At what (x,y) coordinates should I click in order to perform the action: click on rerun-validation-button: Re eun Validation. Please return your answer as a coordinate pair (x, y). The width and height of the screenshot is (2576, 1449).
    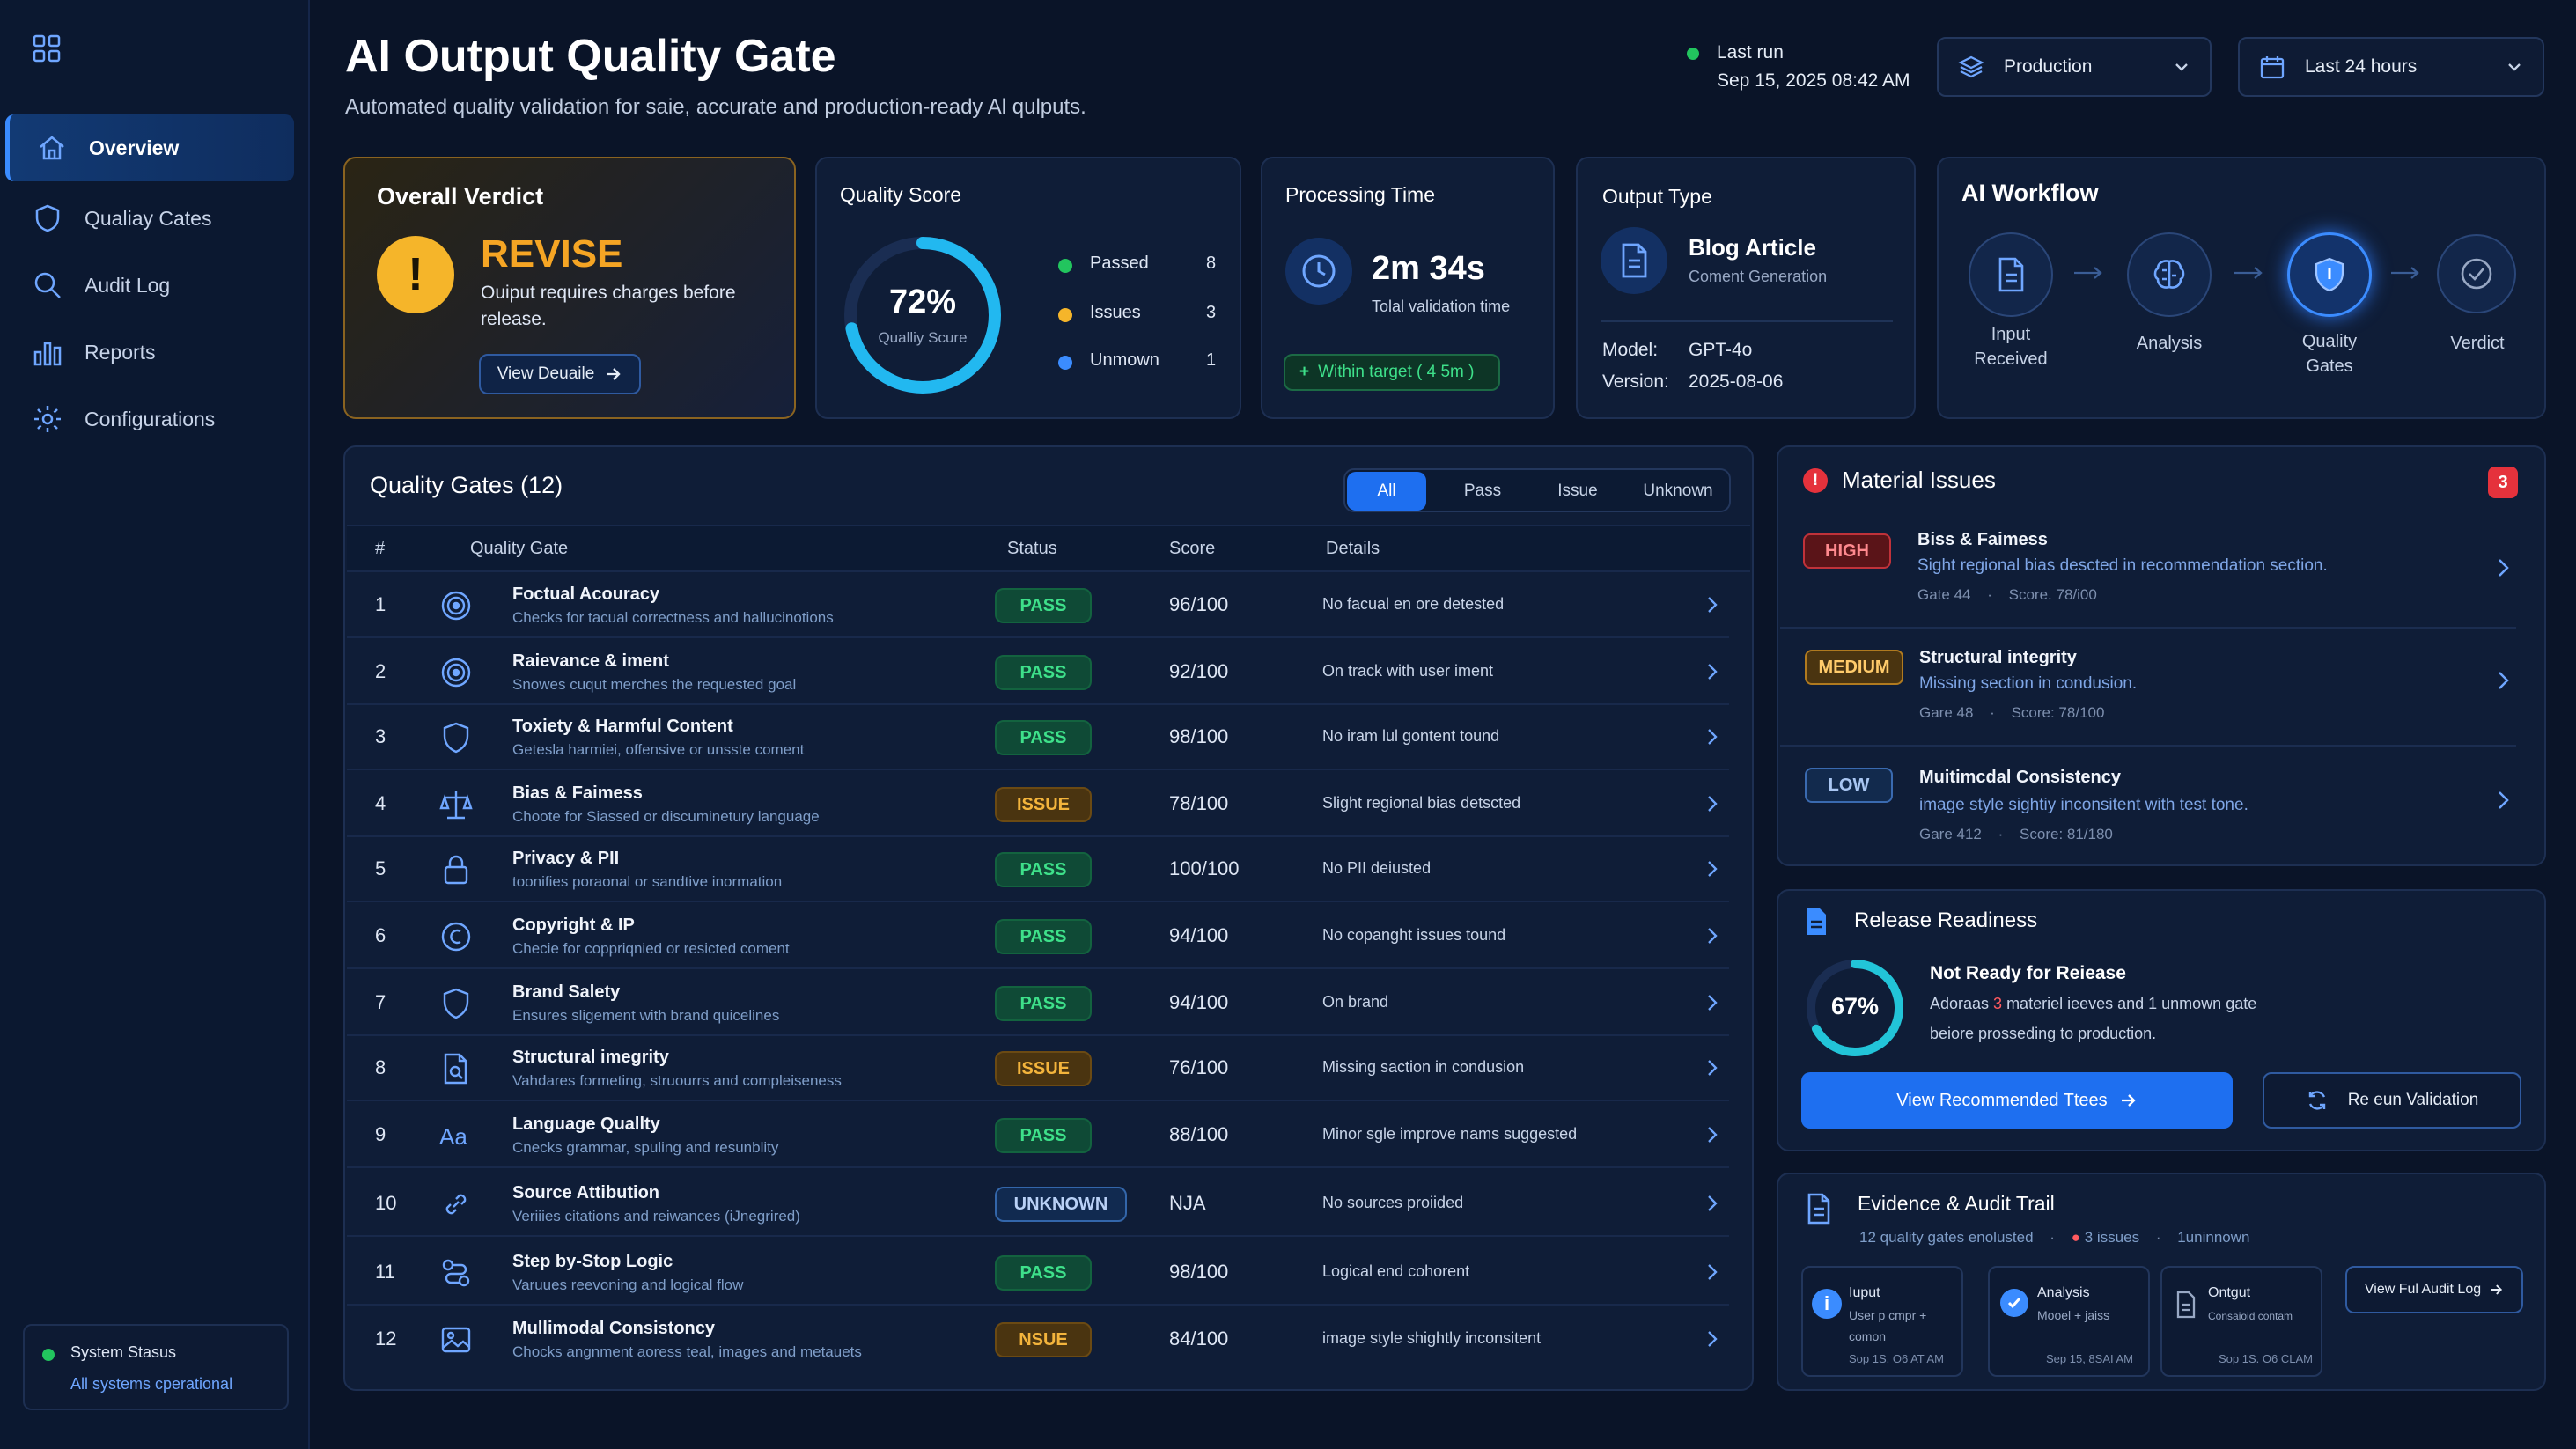
    Looking at the image, I should click on (2392, 1100).